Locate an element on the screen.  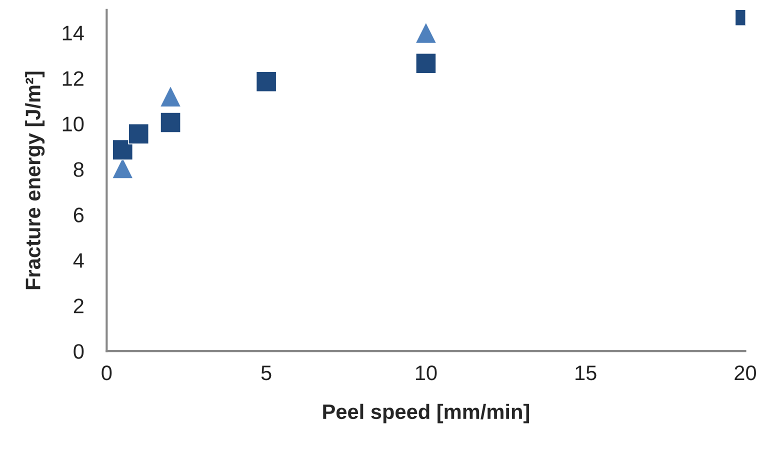
y-tick-label: 8 is located at coordinates (79, 169).